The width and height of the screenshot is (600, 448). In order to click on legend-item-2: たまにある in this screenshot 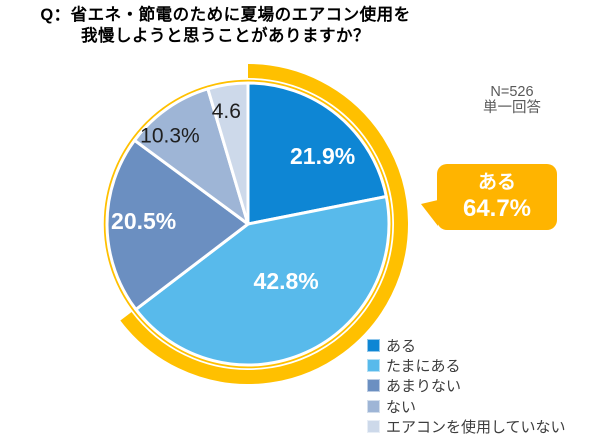, I will do `click(466, 365)`.